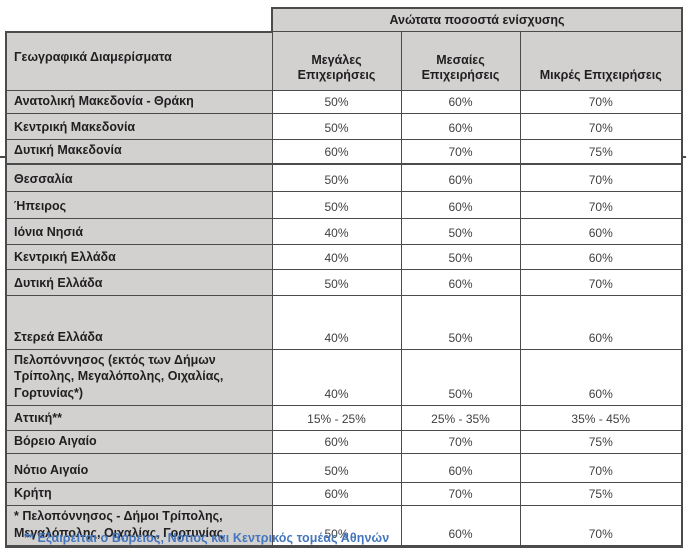  I want to click on table-row: Δυτική Ελλάδα 50% 60% 70%, so click(344, 282).